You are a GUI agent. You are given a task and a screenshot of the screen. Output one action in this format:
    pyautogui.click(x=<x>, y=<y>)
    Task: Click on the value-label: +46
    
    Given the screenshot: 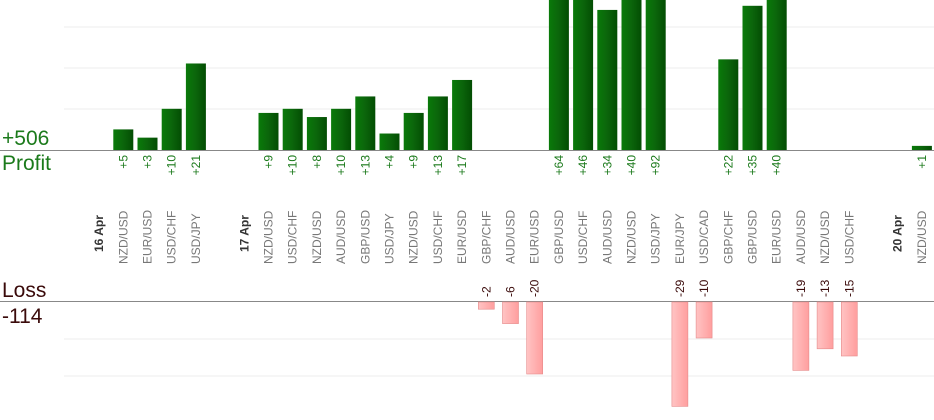 What is the action you would take?
    pyautogui.click(x=583, y=165)
    